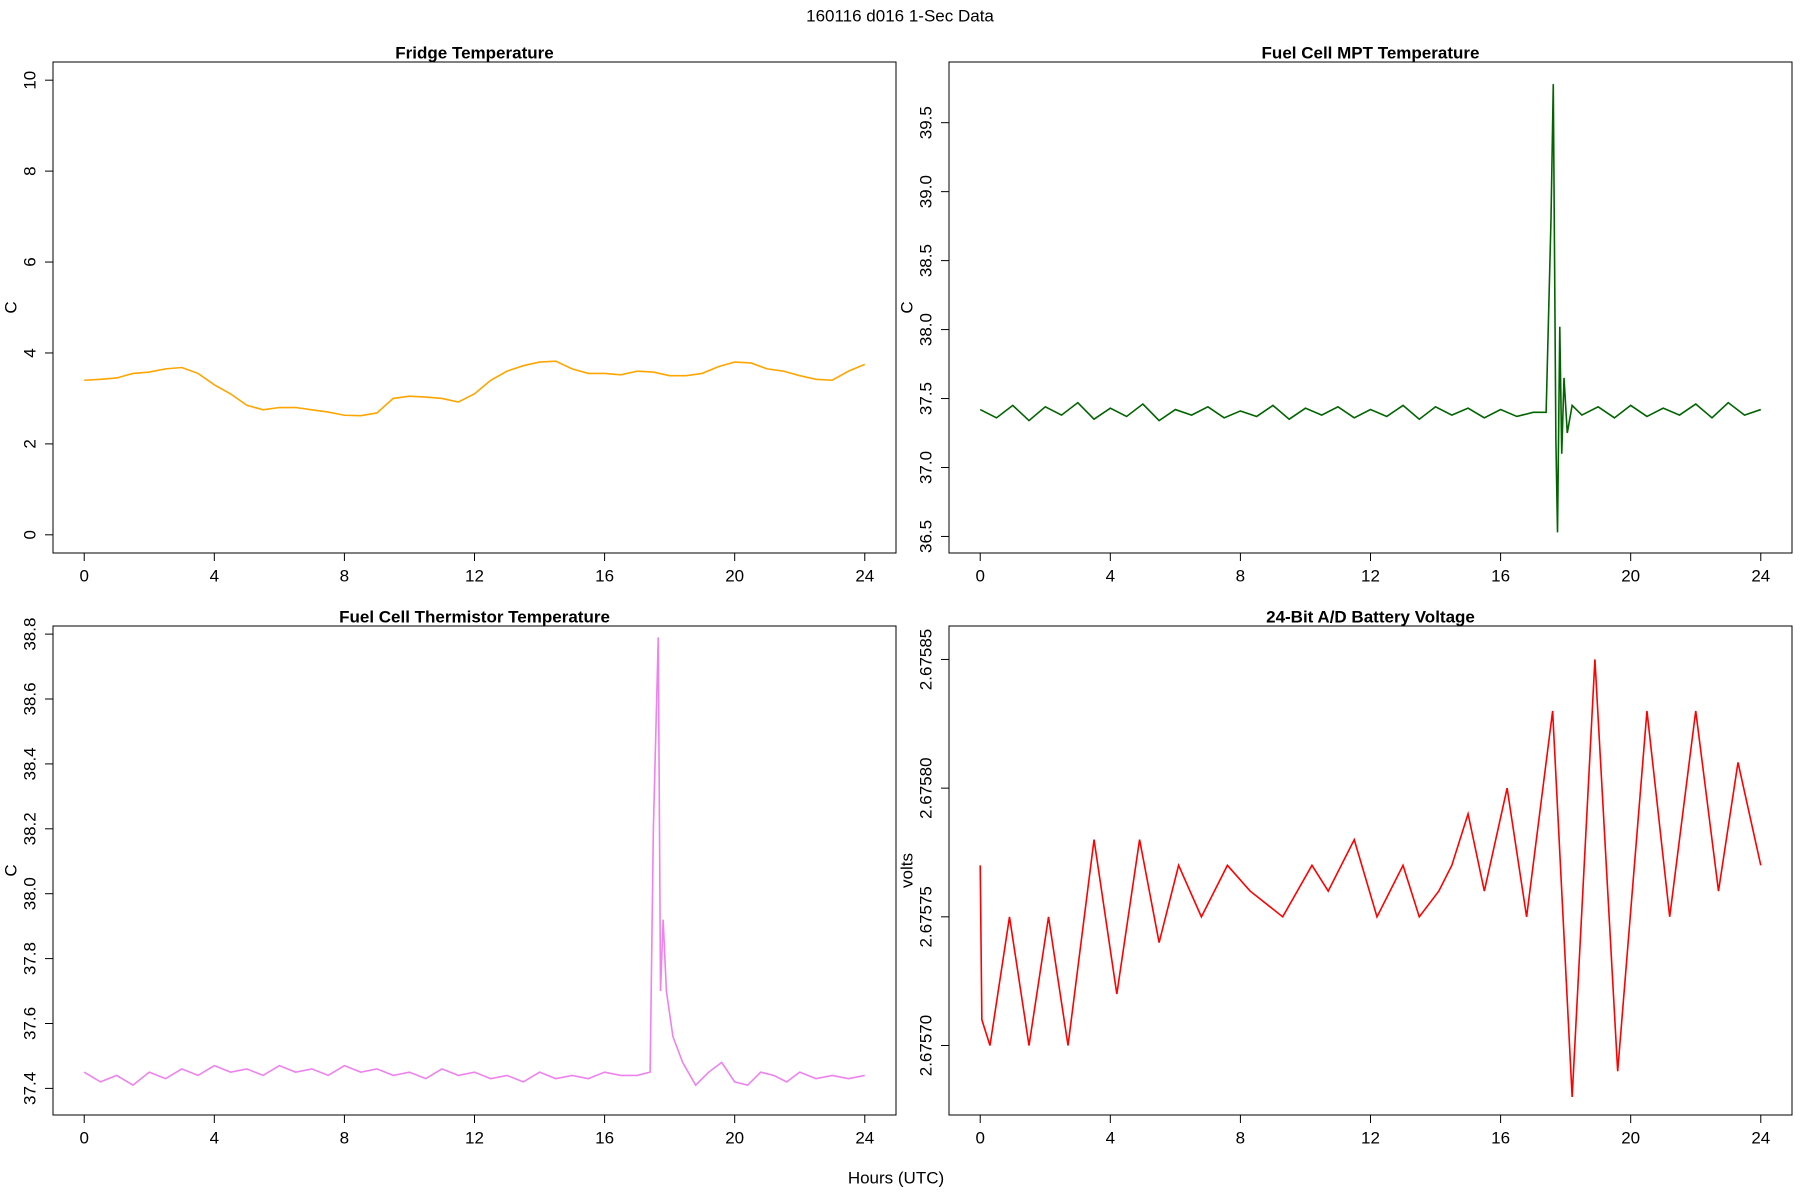 This screenshot has width=1800, height=1200. What do you see at coordinates (925, 398) in the screenshot?
I see `y-tick-label: 37.5` at bounding box center [925, 398].